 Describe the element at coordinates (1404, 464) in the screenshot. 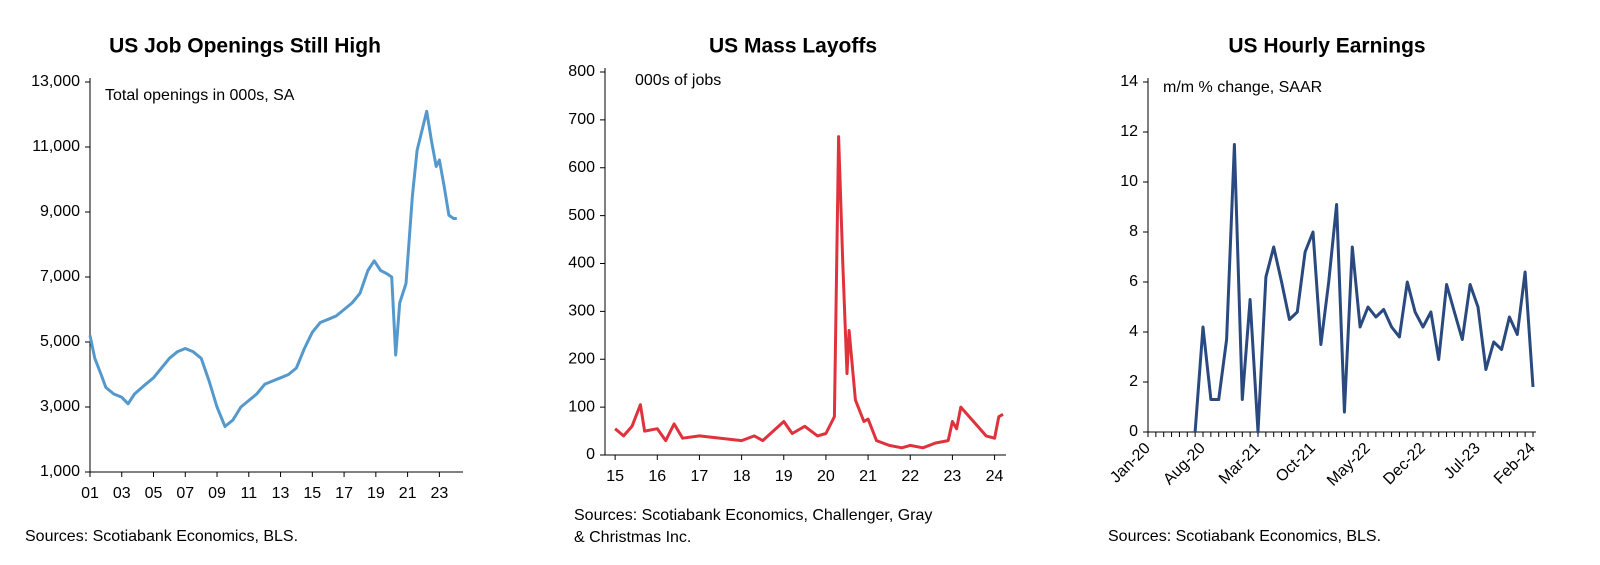

I see `x-tick-label: Dec-22` at that location.